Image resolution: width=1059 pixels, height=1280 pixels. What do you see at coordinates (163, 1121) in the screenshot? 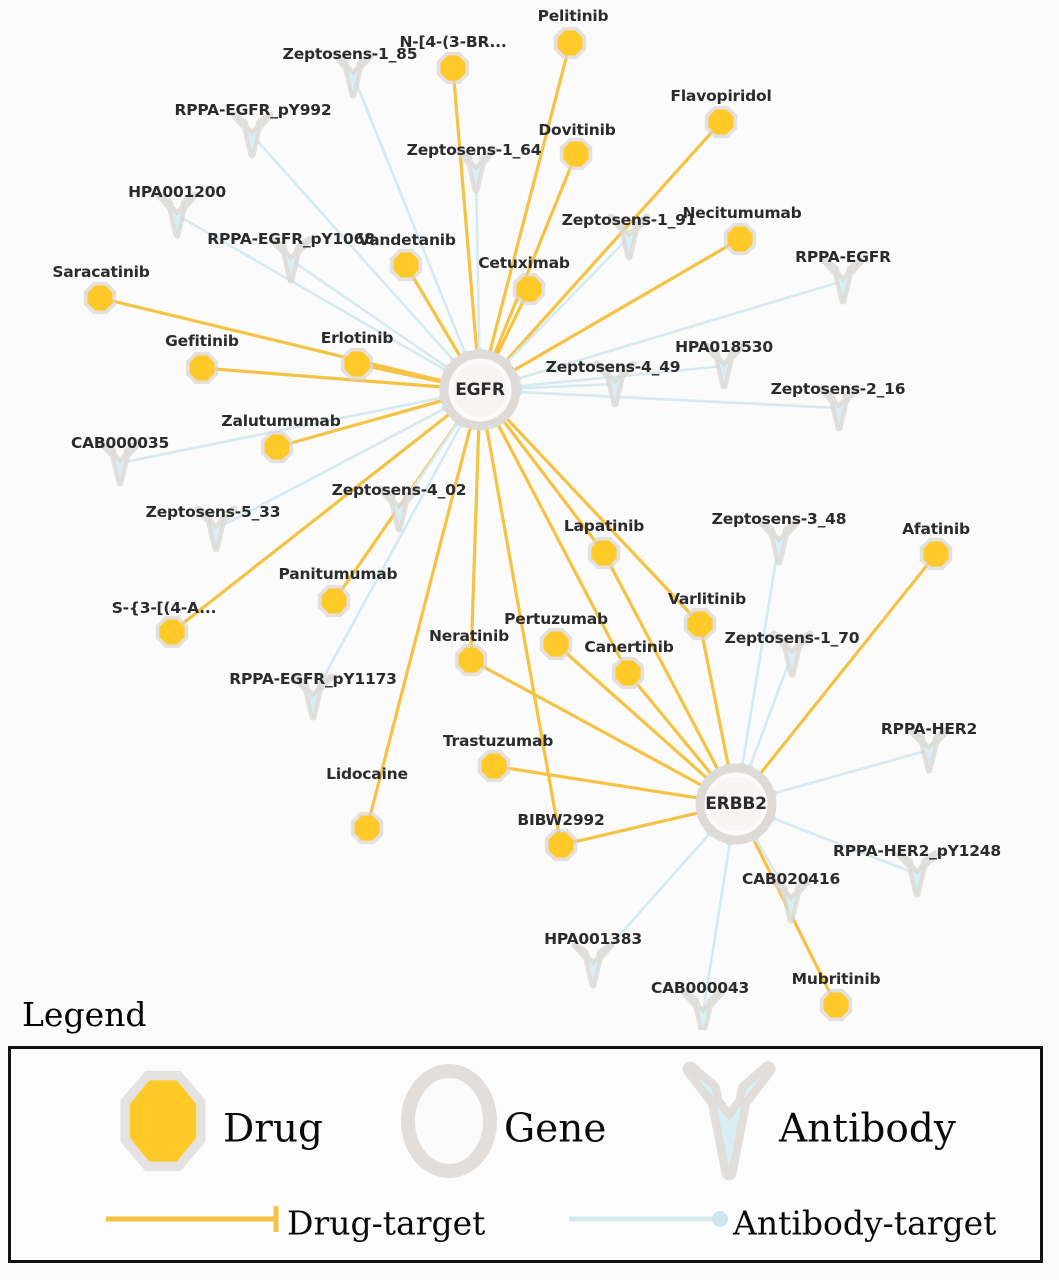
I see `legend-octagon-icon` at bounding box center [163, 1121].